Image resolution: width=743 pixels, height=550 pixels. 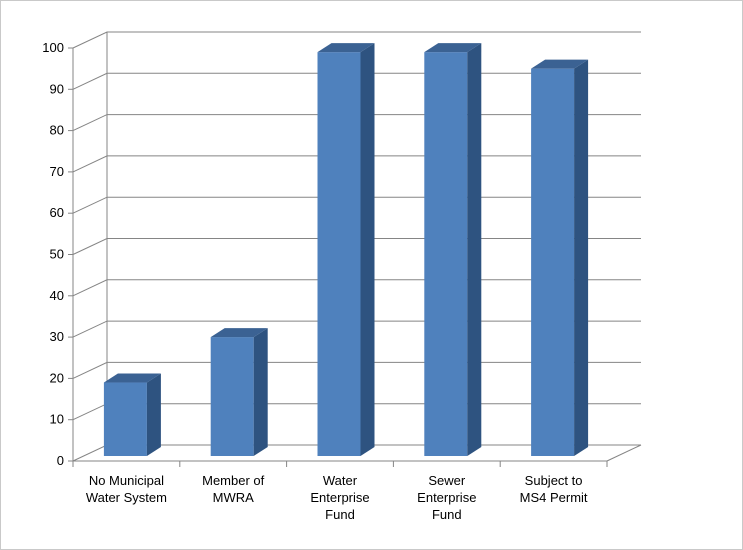 I want to click on y-tick-label: 20, so click(x=57, y=377).